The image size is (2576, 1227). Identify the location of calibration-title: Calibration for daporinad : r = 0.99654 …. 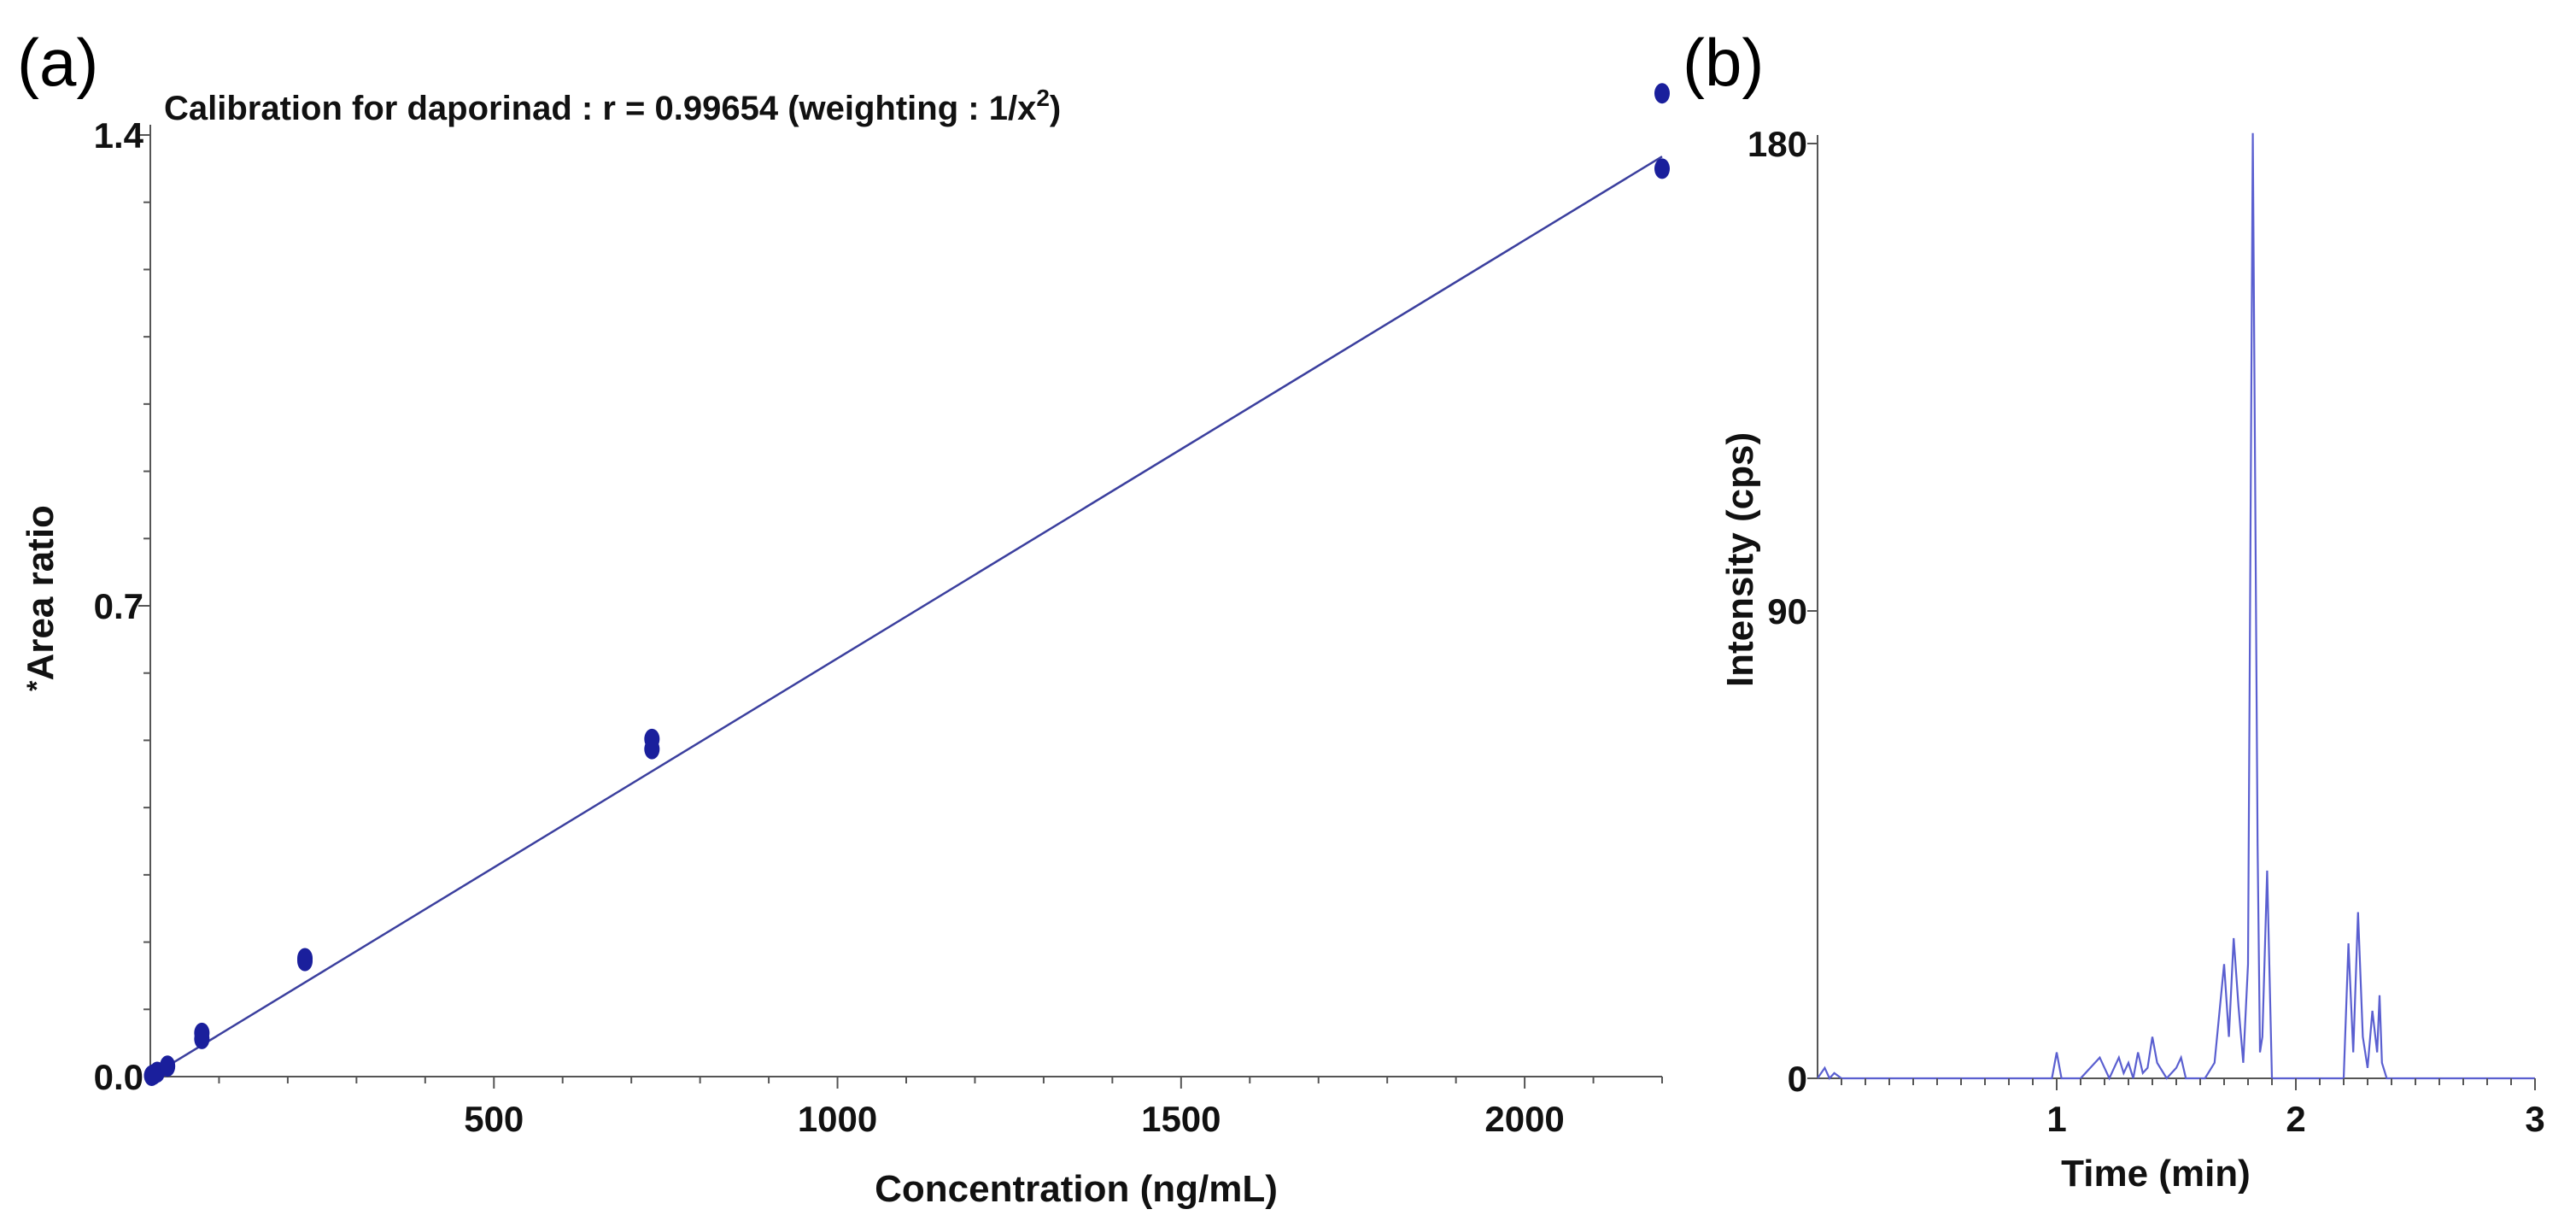
(612, 106).